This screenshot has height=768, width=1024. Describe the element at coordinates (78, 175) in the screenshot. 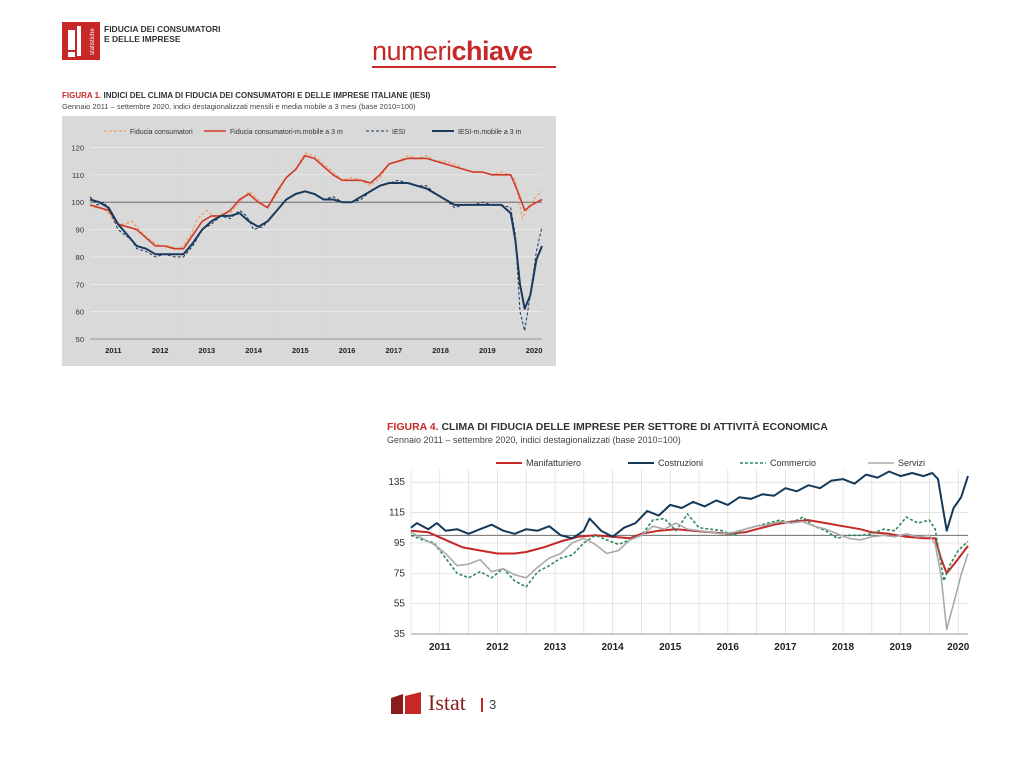

I see `y-tick-label: 110` at that location.